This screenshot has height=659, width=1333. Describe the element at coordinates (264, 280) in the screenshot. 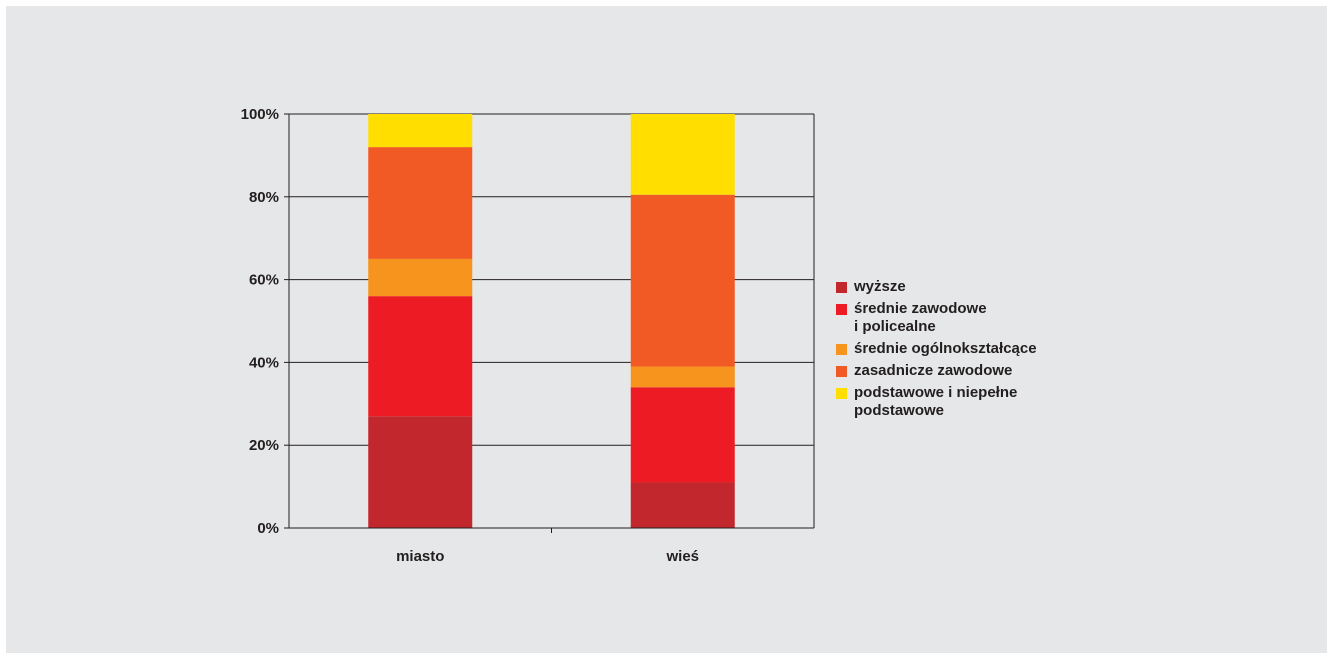

I see `y-tick-label: 60%` at that location.